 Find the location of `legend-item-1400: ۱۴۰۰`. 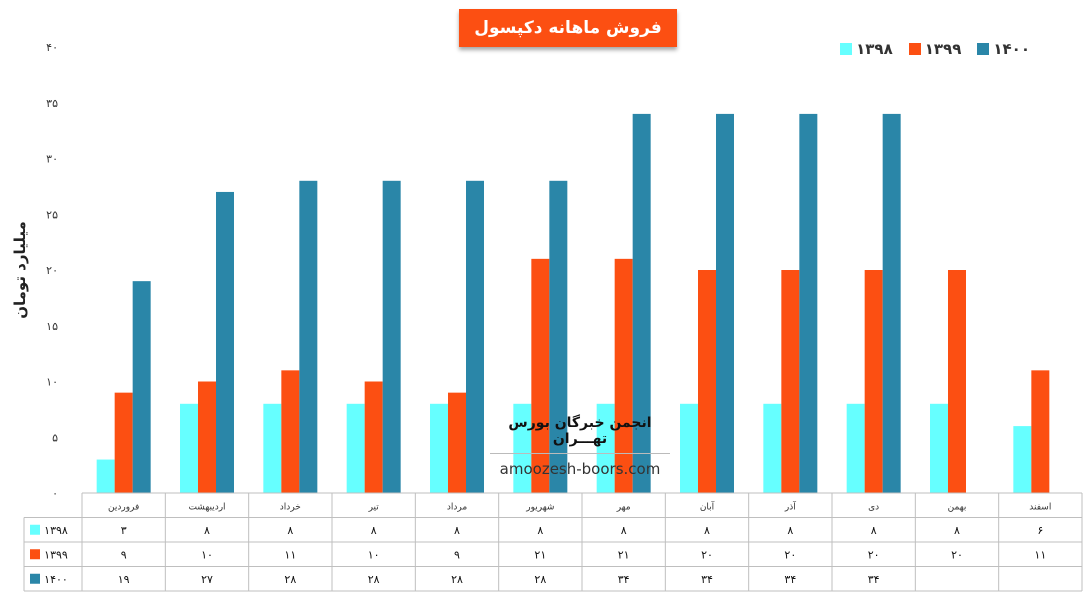

legend-item-1400: ۱۴۰۰ is located at coordinates (1003, 49).